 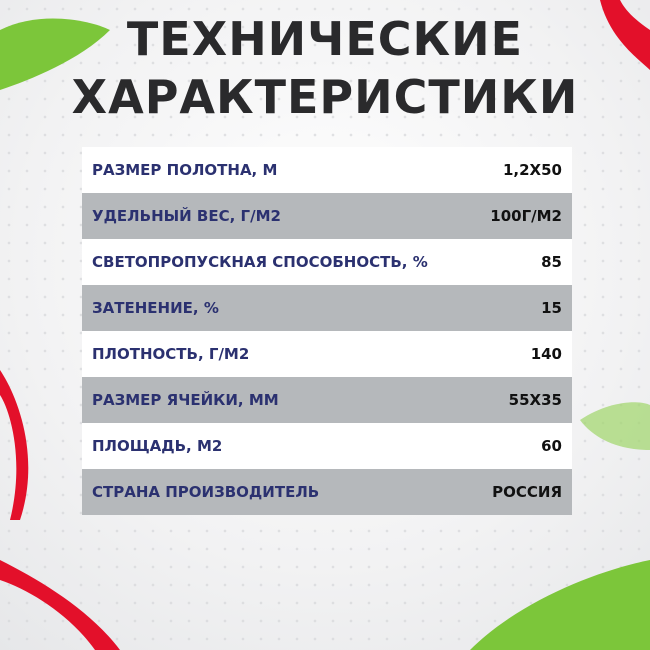 What do you see at coordinates (60, 605) in the screenshot?
I see `ribbon-bottom-left` at bounding box center [60, 605].